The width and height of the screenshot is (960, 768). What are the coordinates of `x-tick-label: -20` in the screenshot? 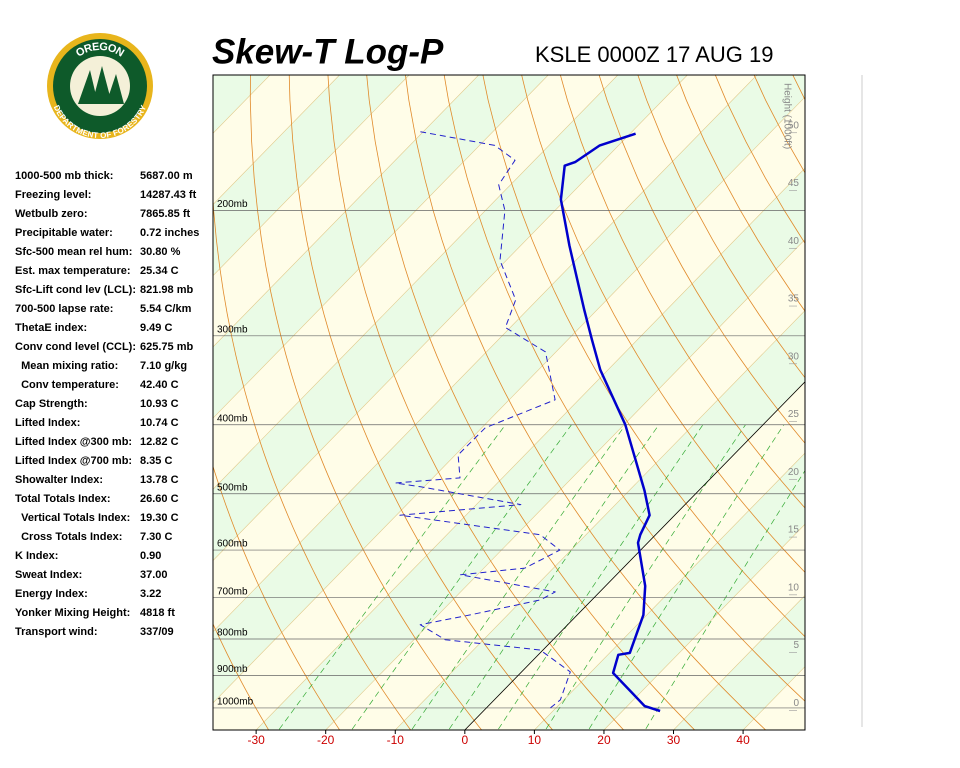 It's located at (326, 740).